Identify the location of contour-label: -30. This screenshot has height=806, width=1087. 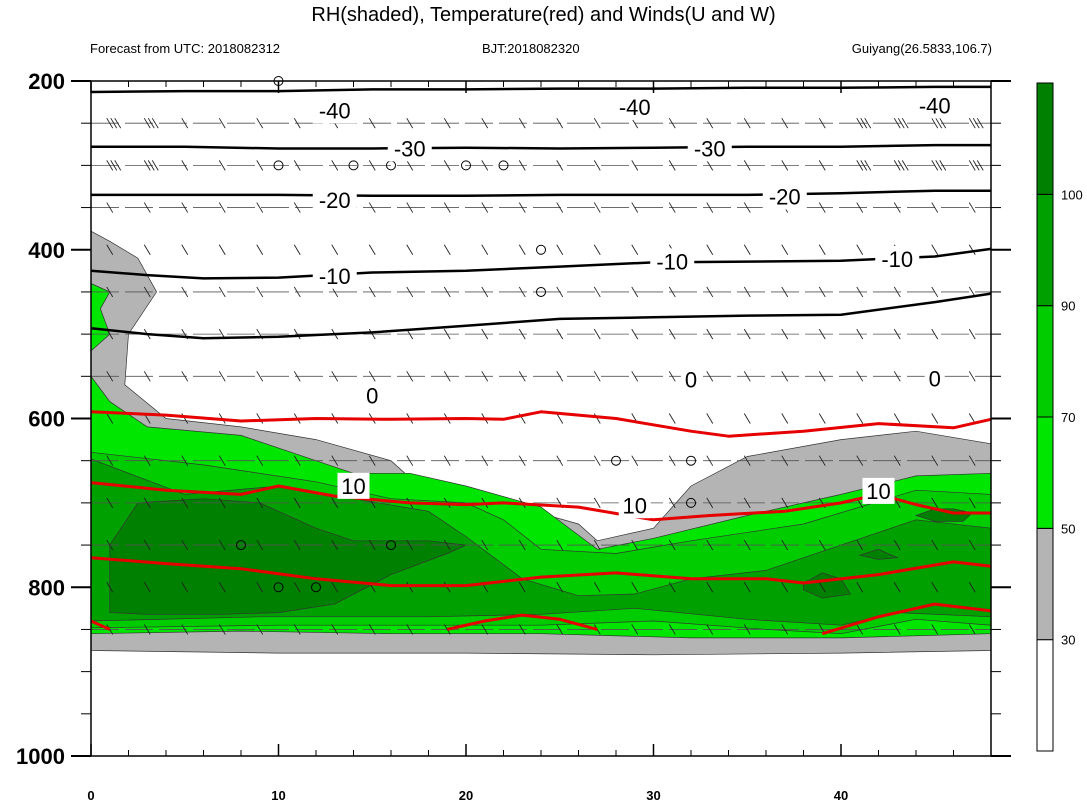
(410, 148).